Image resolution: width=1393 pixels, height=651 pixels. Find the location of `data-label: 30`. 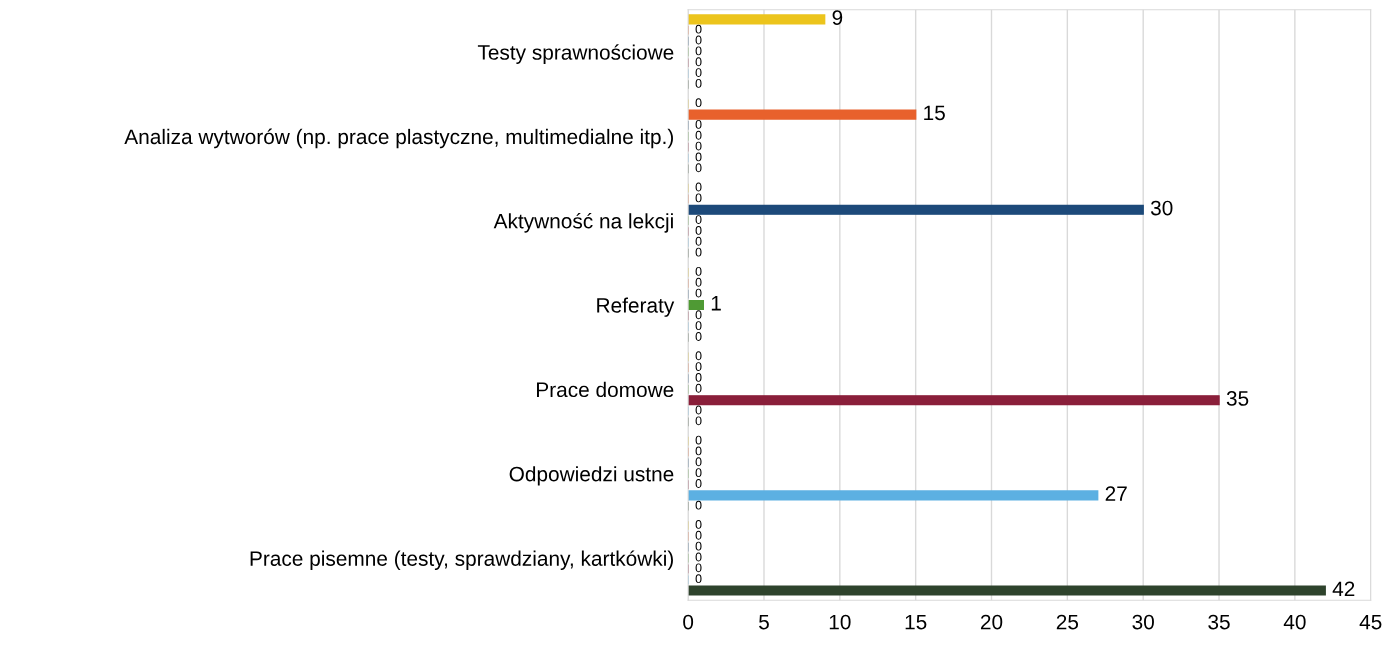

data-label: 30 is located at coordinates (1161, 208).